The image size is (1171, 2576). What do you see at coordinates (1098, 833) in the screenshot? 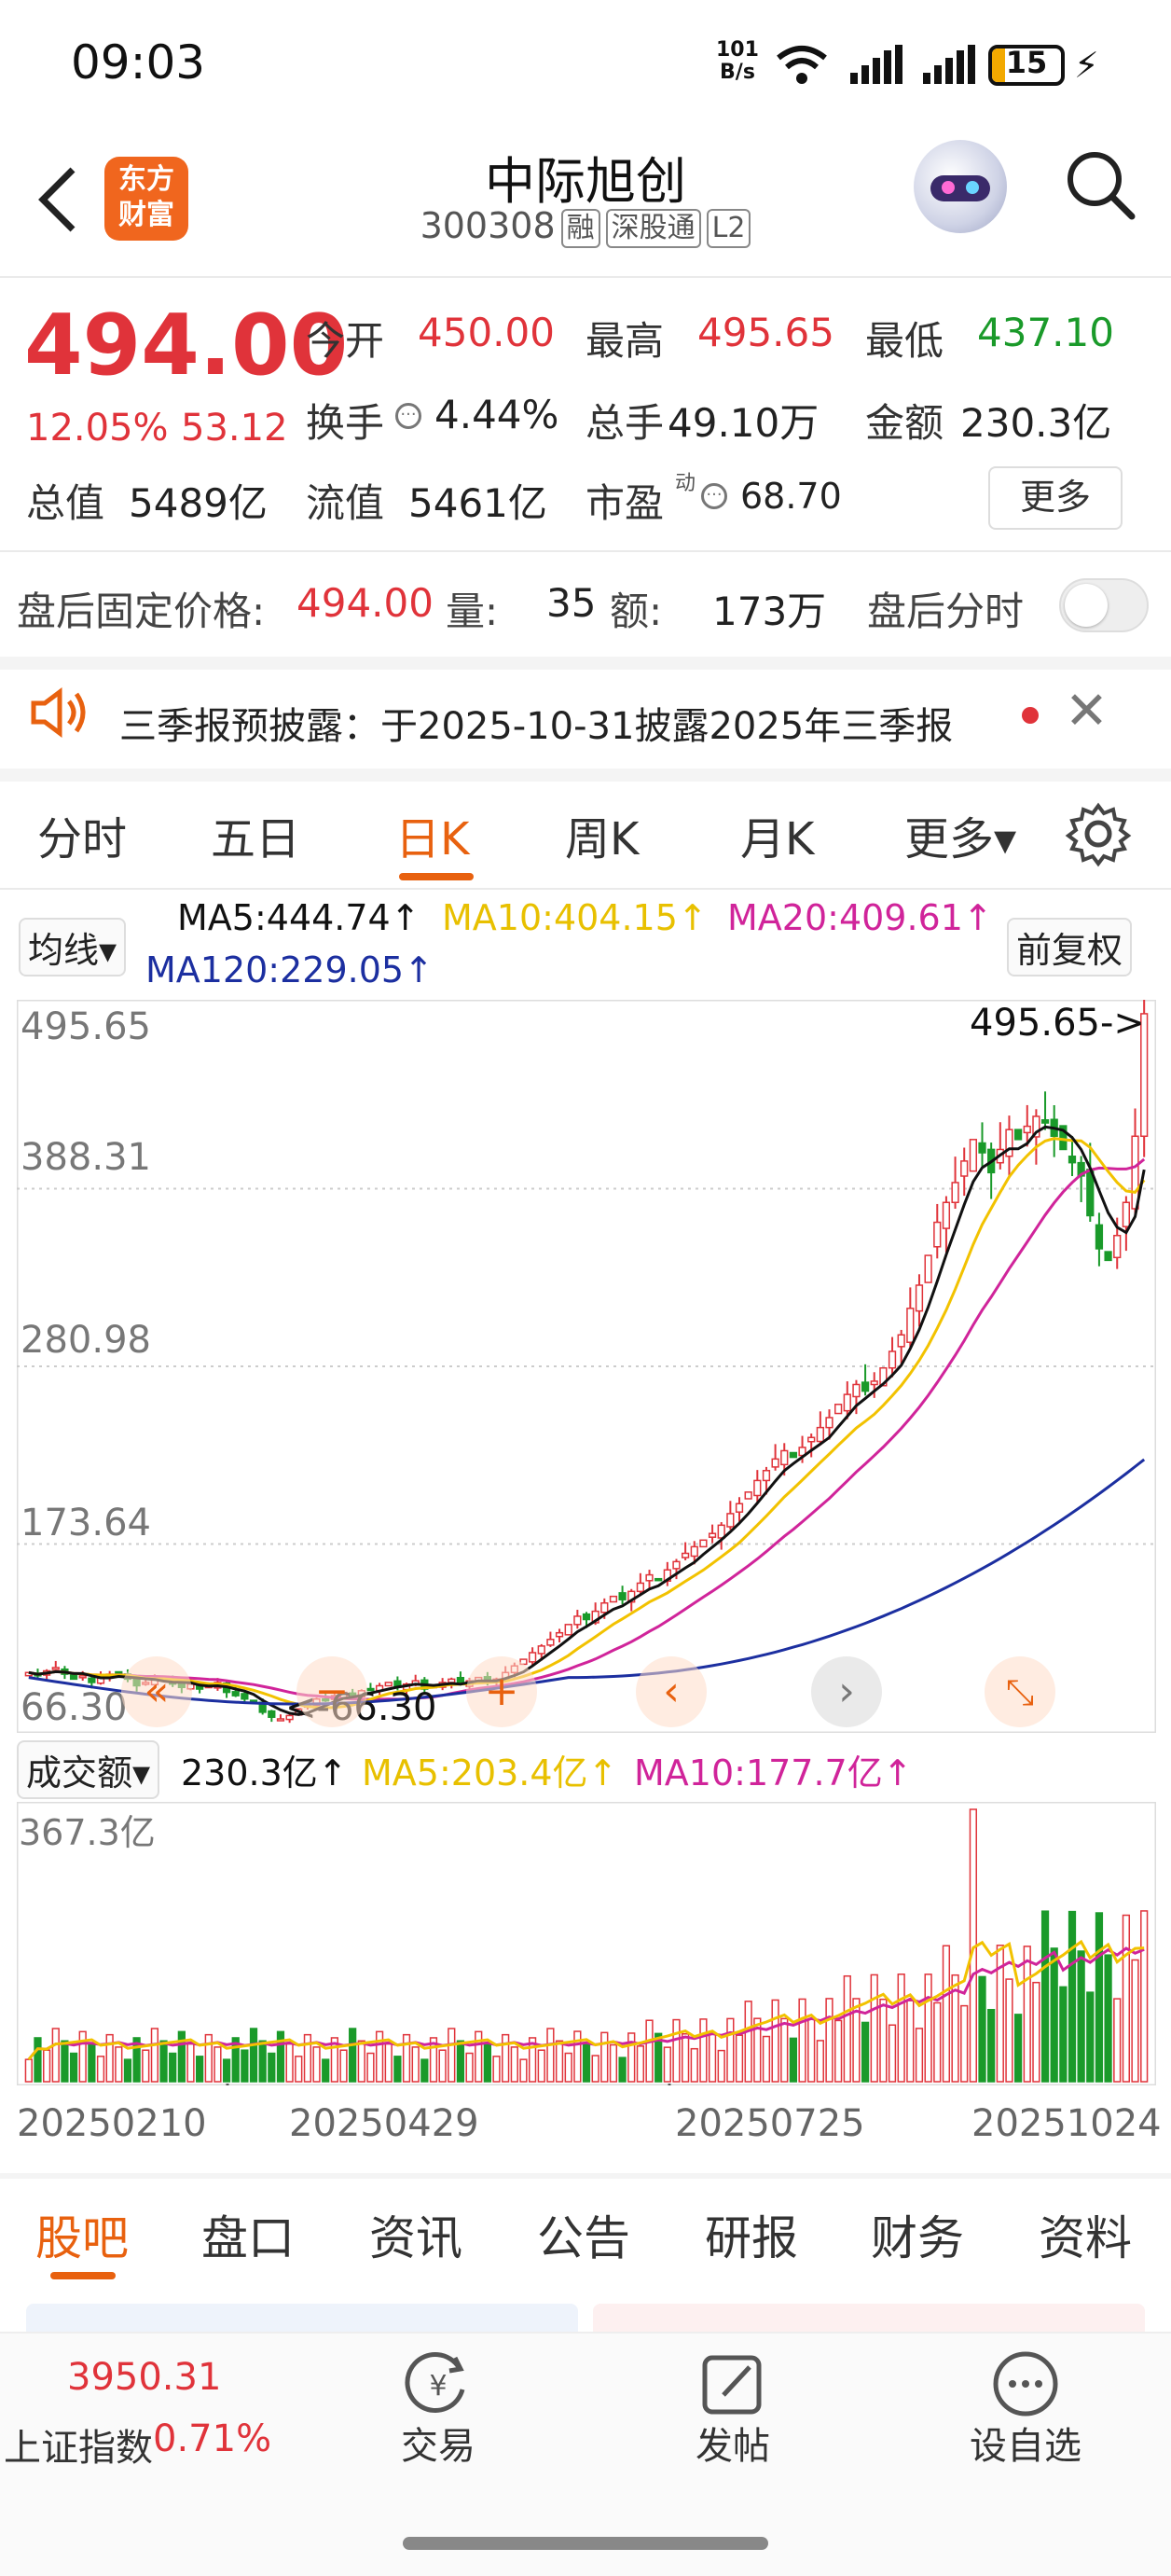
I see `settings-gear-icon` at bounding box center [1098, 833].